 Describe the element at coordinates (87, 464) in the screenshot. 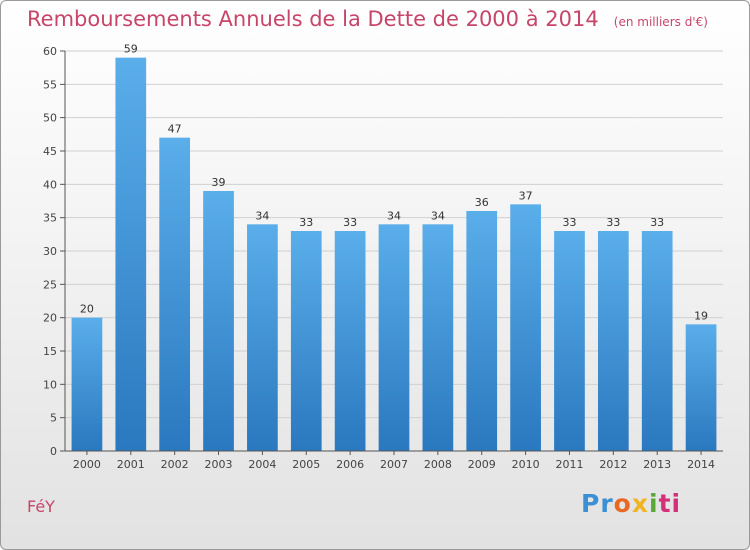

I see `x-tick-label: 2000` at that location.